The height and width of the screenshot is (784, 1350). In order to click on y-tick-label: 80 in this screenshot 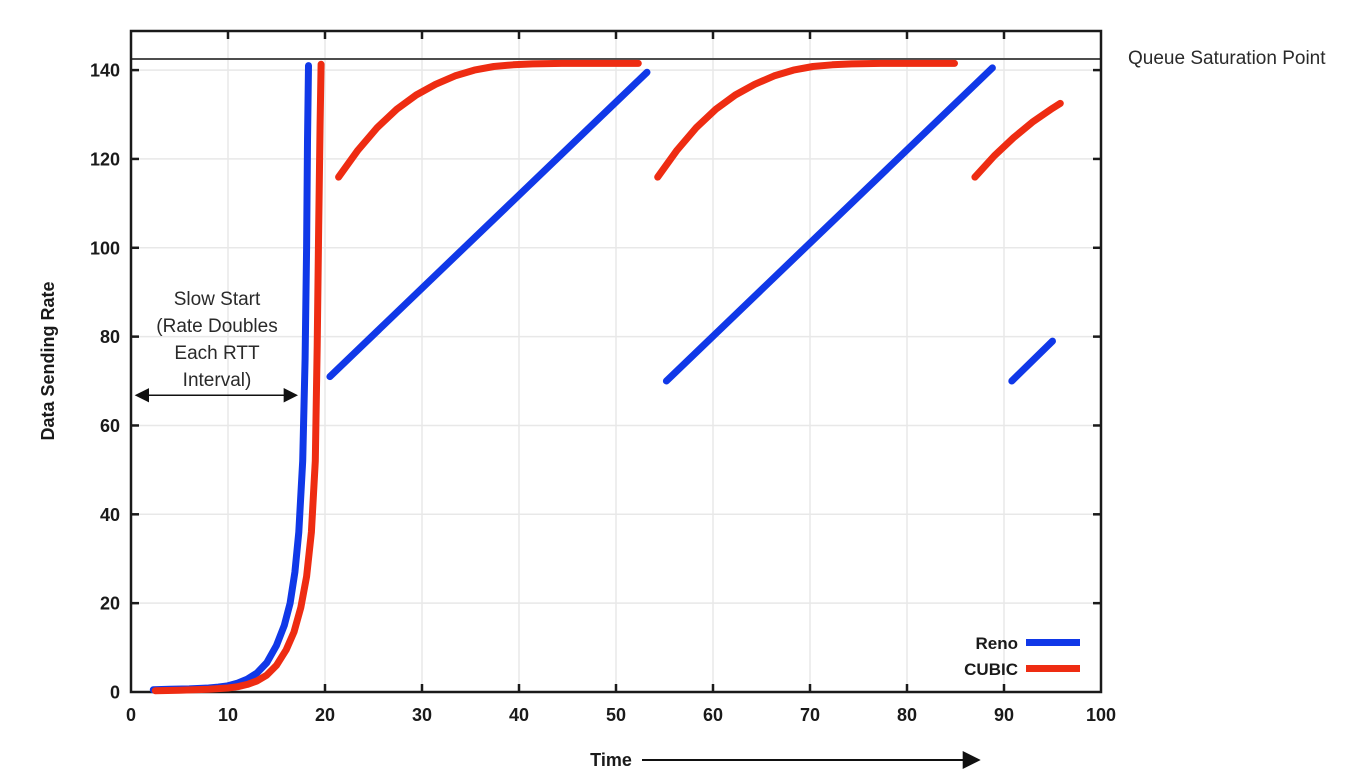, I will do `click(110, 337)`.